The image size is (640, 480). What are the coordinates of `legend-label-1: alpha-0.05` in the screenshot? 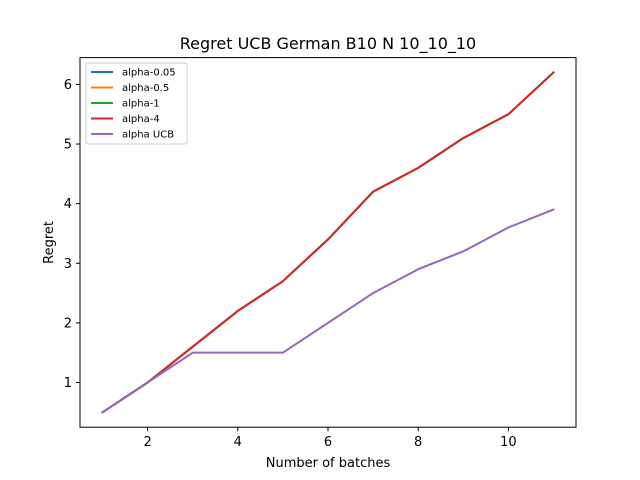 It's located at (149, 73).